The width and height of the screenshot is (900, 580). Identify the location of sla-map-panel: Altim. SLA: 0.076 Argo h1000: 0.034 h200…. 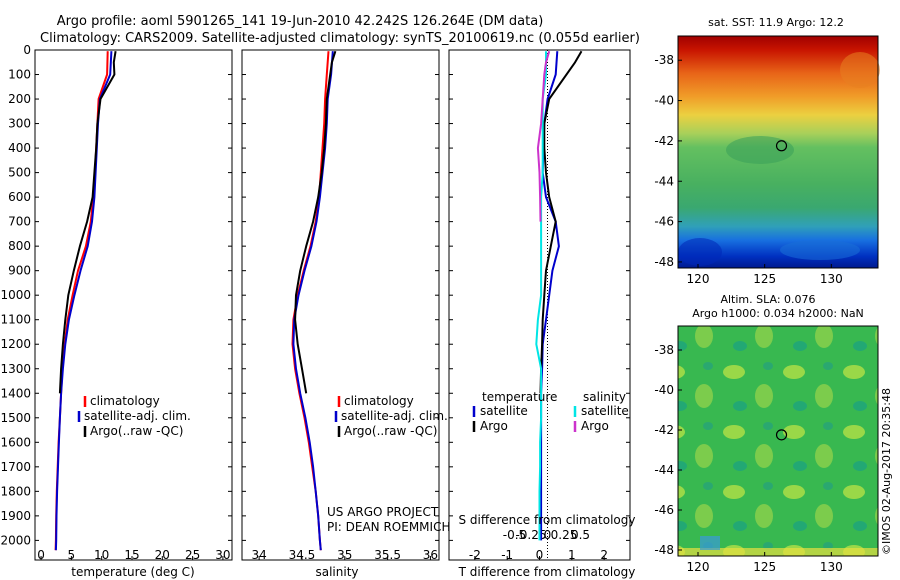
(766, 433).